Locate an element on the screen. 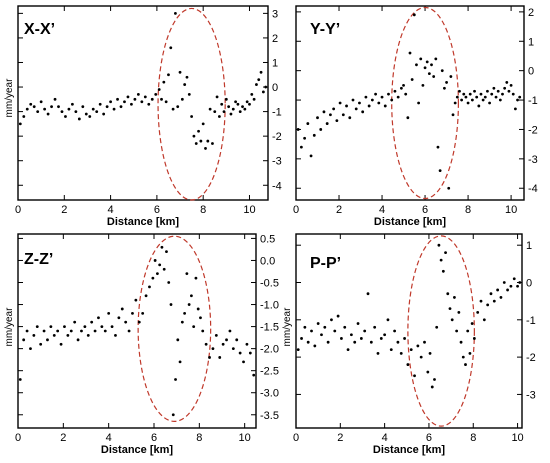 The height and width of the screenshot is (463, 550). y-tick-label: -0.5 is located at coordinates (269, 284).